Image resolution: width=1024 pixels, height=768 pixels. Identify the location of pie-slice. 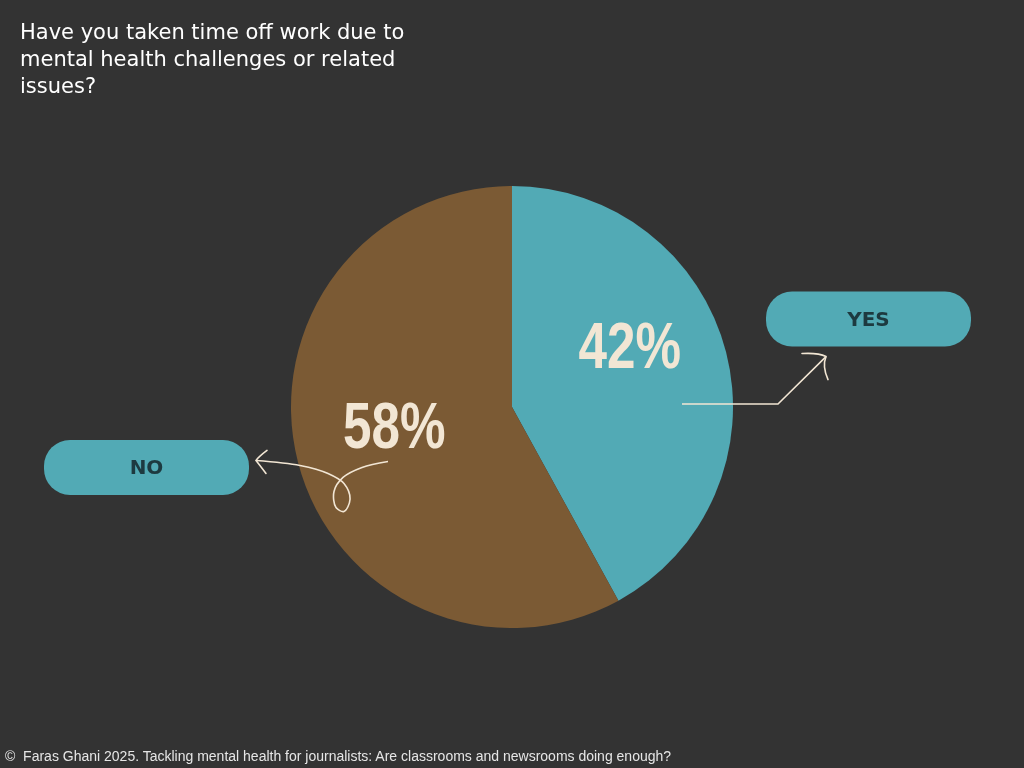
(622, 393).